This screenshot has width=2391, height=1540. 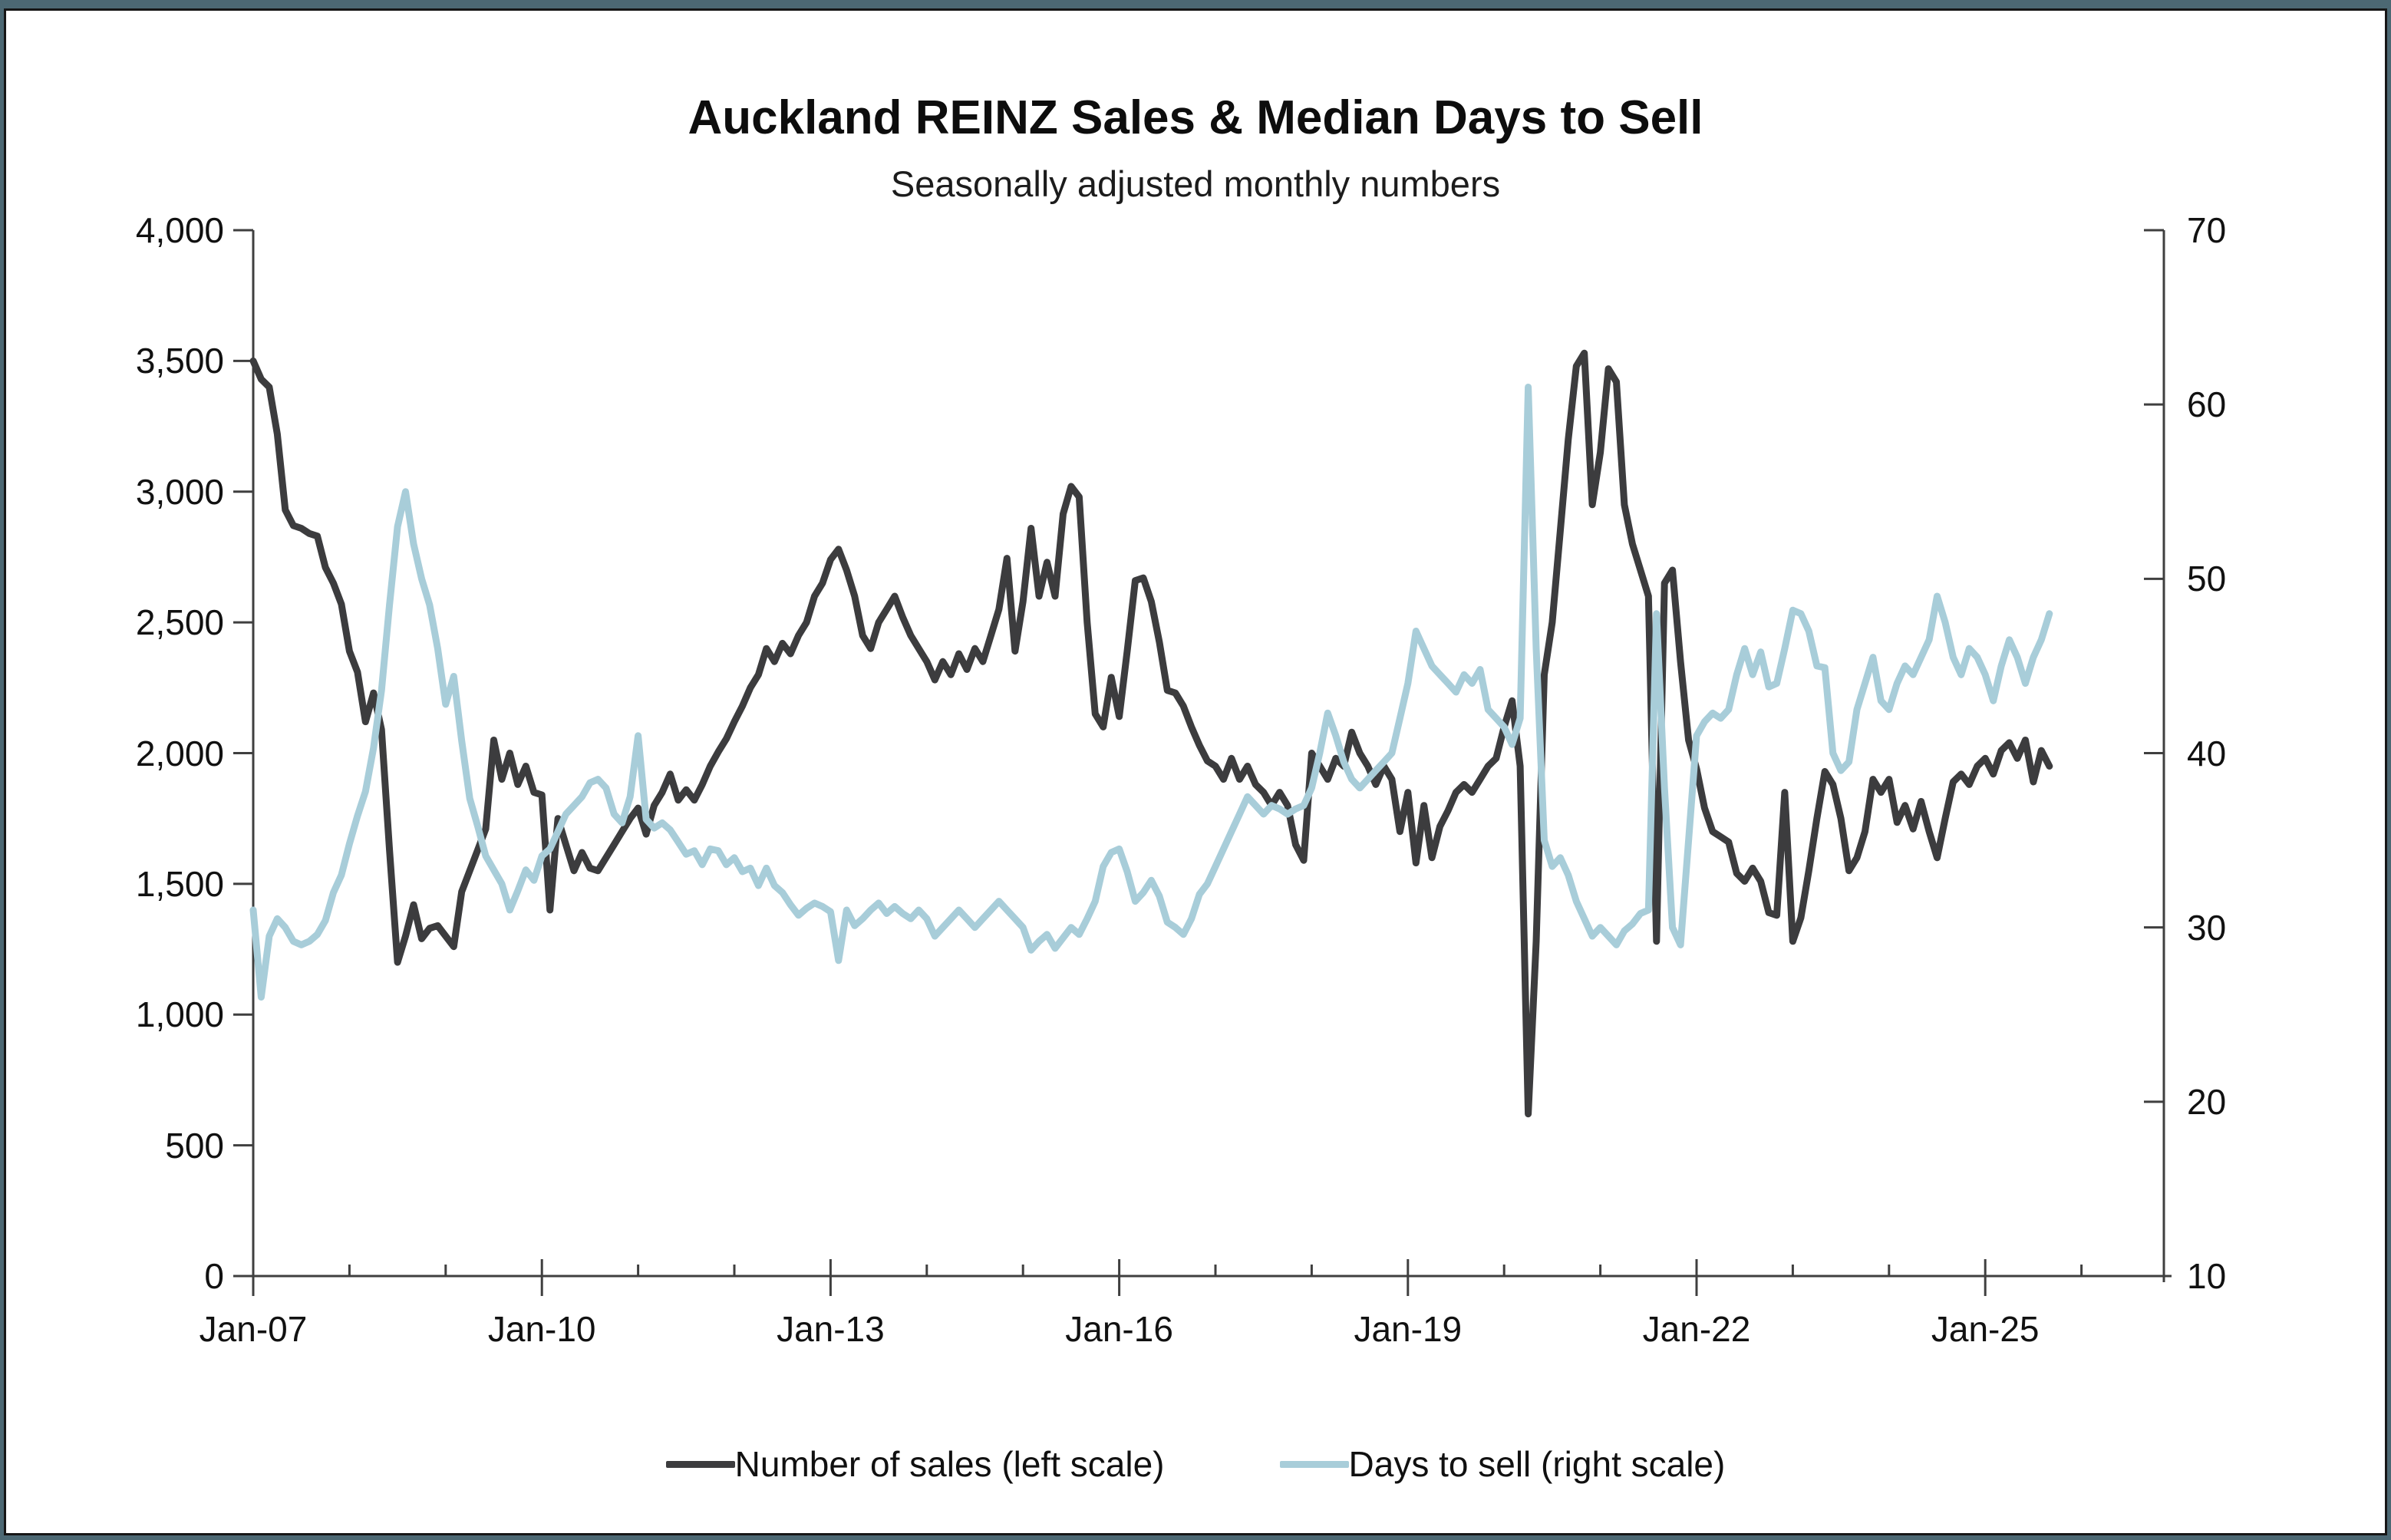 What do you see at coordinates (194, 1146) in the screenshot?
I see `y-left-tick-label: 500` at bounding box center [194, 1146].